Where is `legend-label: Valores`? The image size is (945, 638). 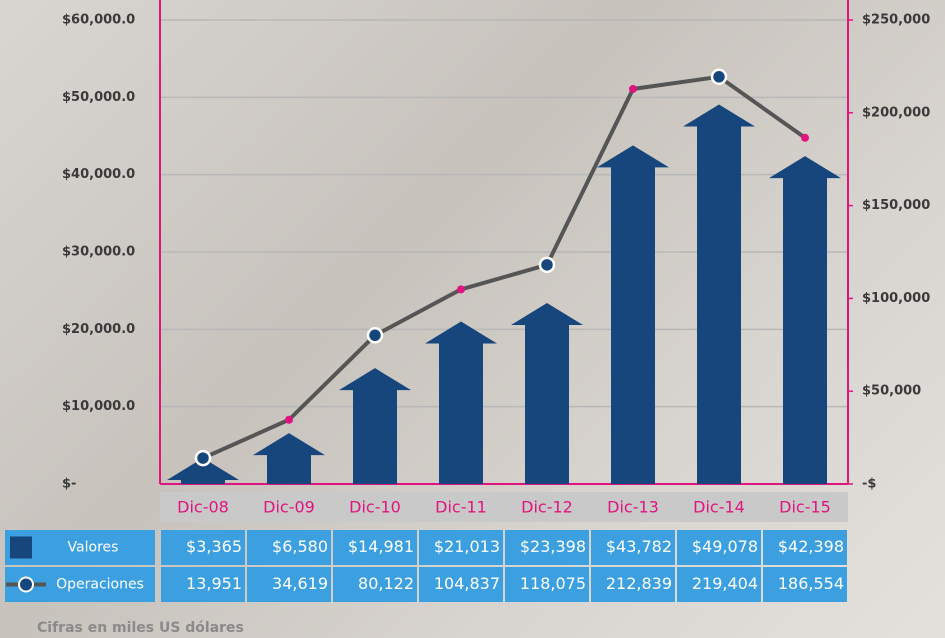 legend-label: Valores is located at coordinates (93, 548).